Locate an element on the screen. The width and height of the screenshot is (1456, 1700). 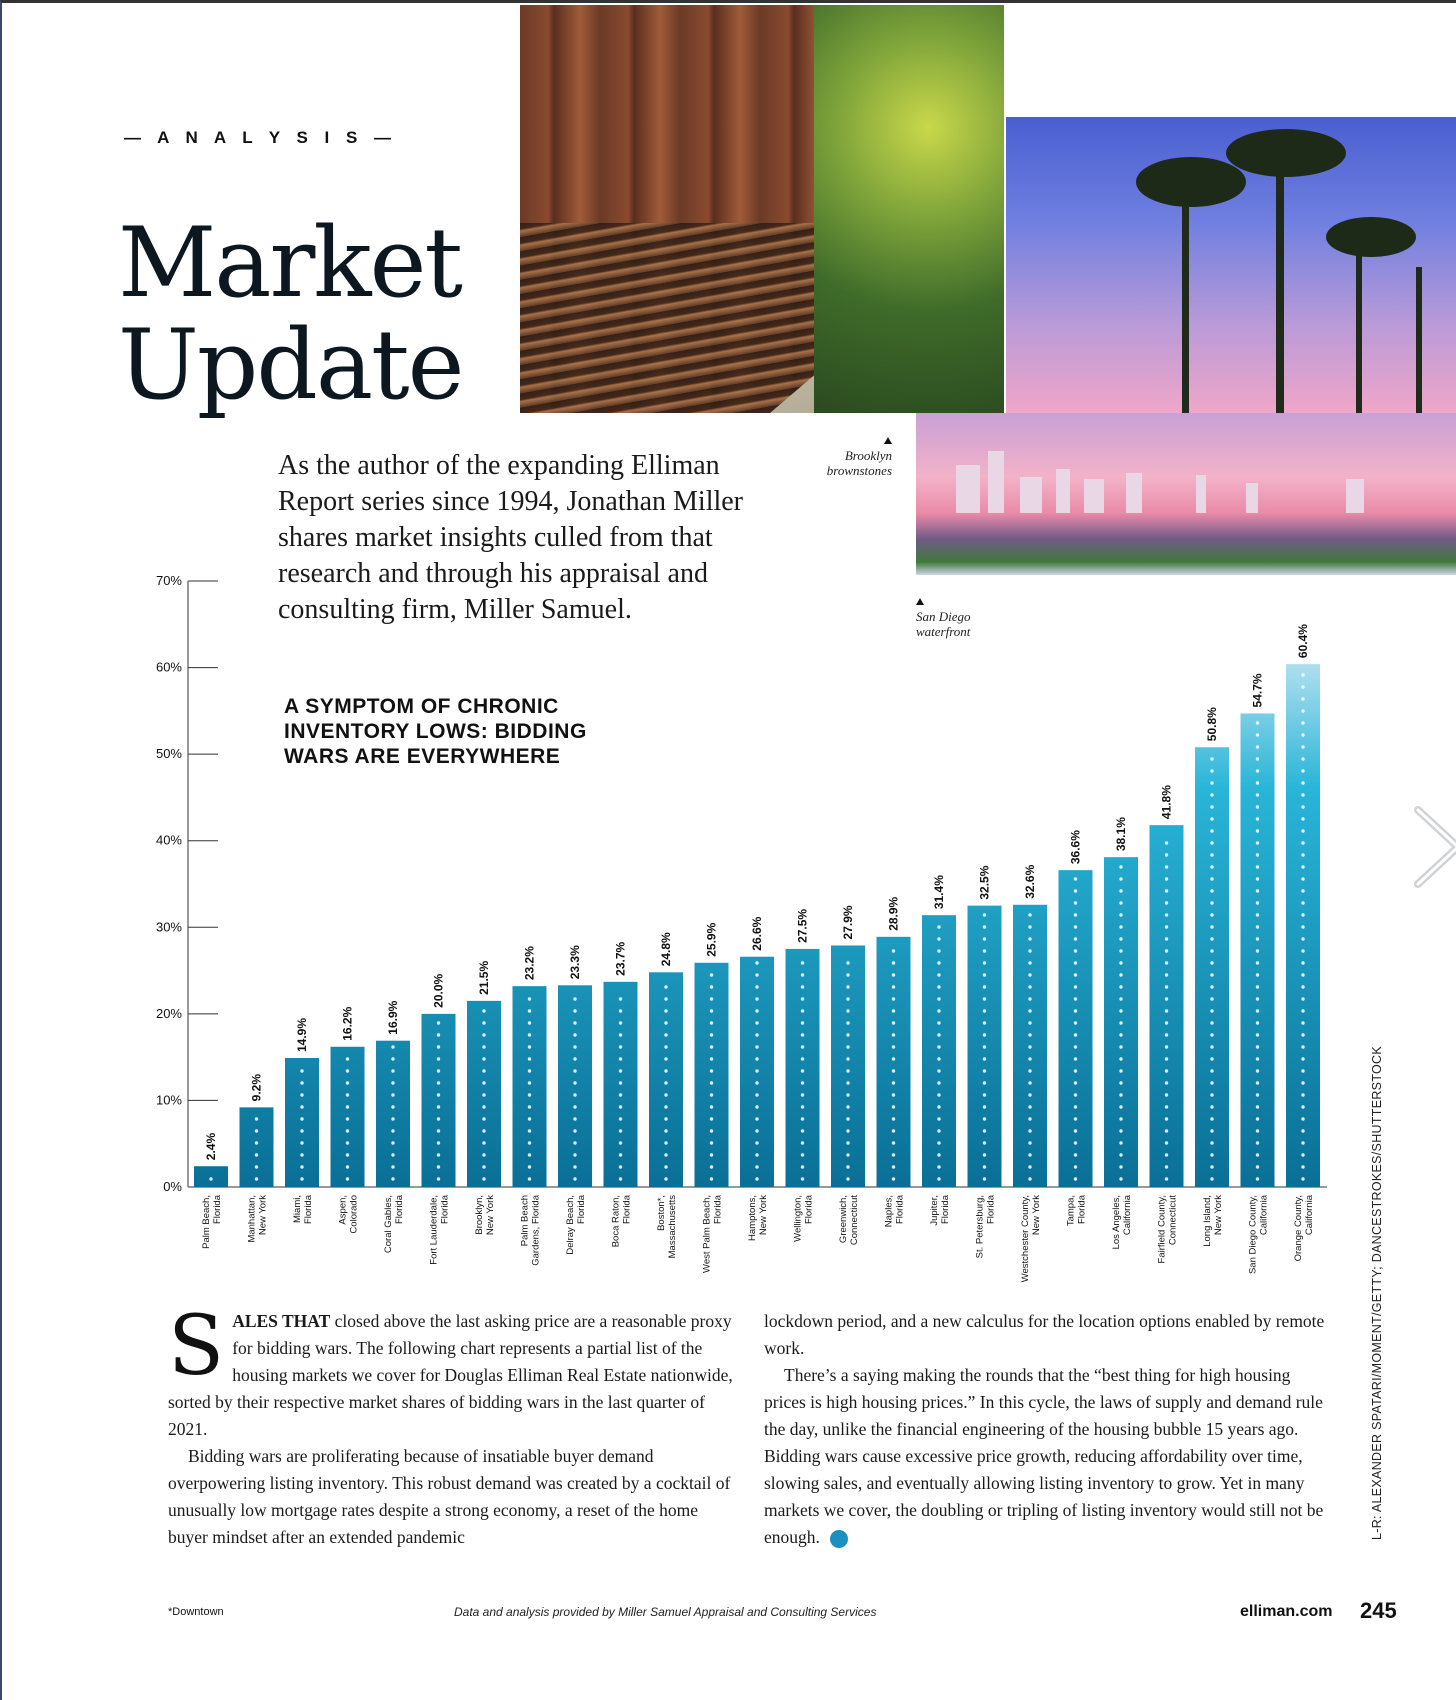
bar-value-label: 27.9% is located at coordinates (848, 922).